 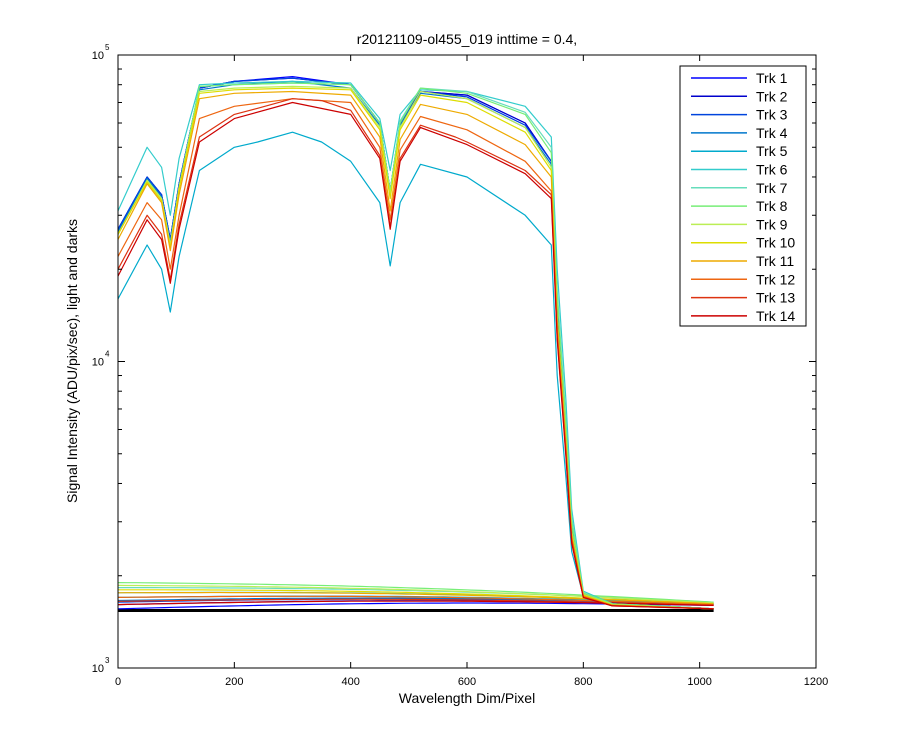 I want to click on legend-label-11: Trk 11, so click(x=775, y=261).